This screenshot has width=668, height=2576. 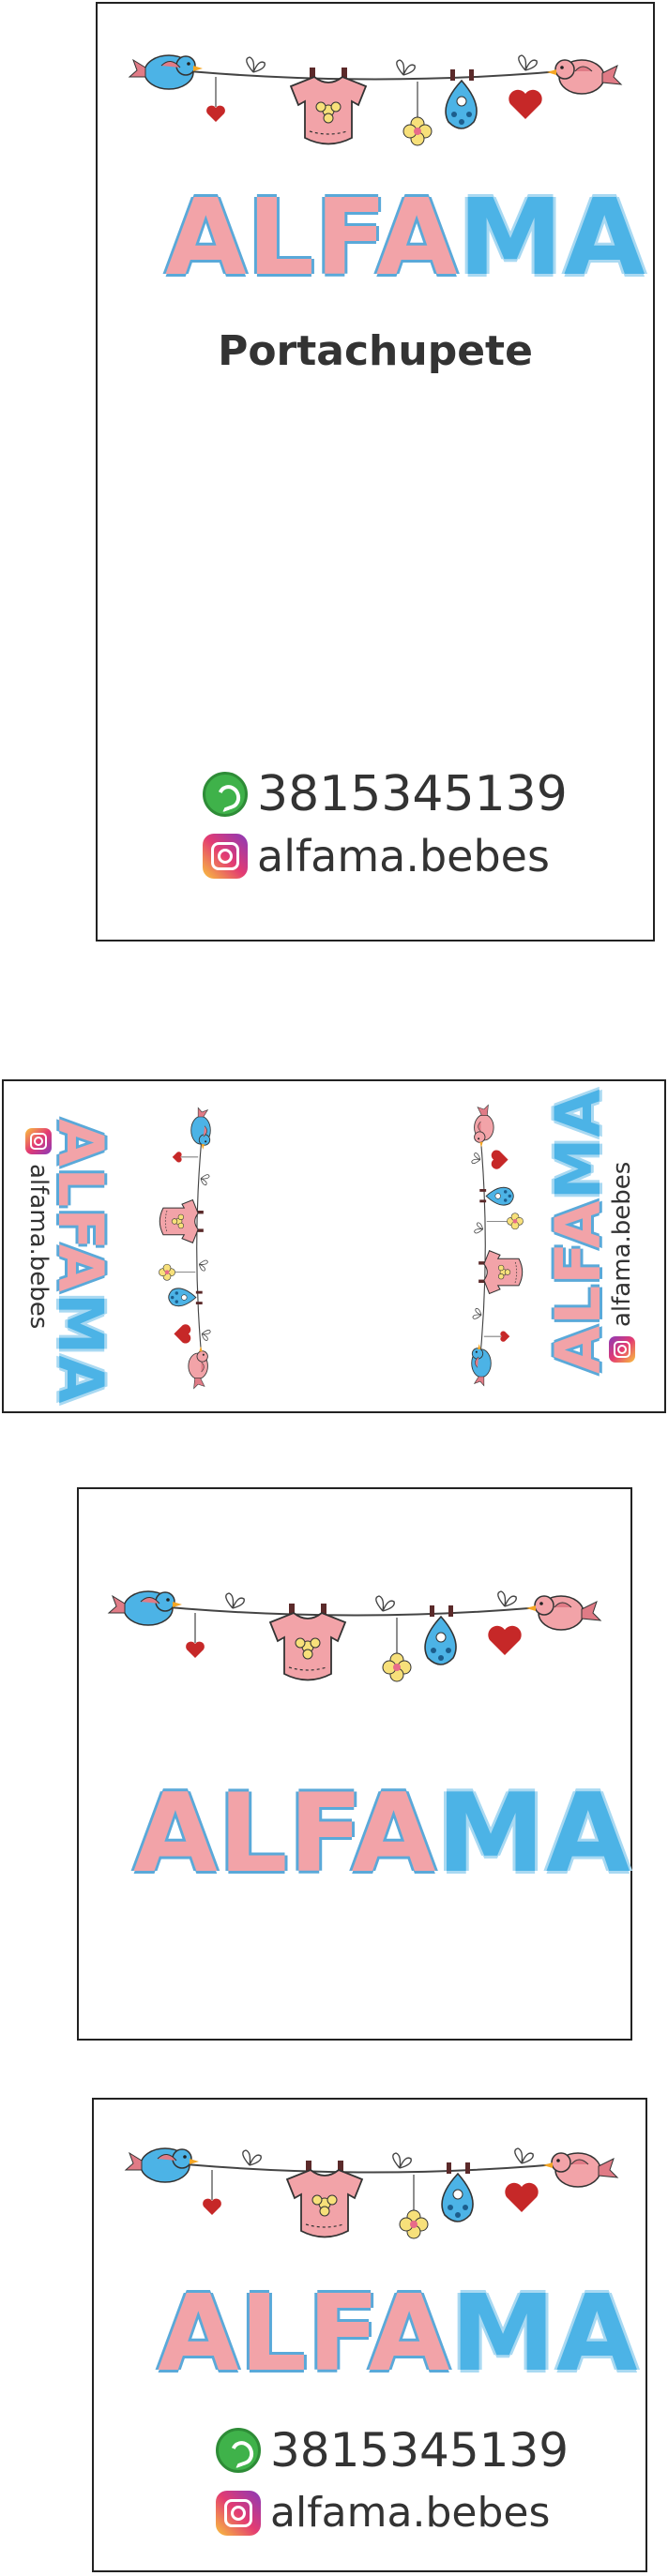 I want to click on brand-logo-right: ALFAMA, so click(x=578, y=1232).